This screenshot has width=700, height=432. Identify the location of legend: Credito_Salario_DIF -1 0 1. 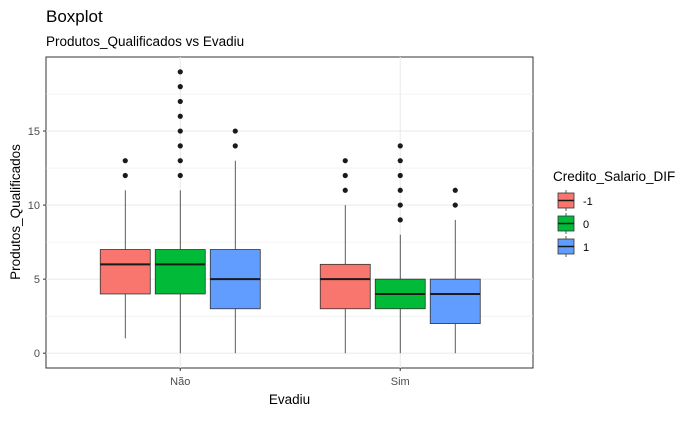
(614, 213).